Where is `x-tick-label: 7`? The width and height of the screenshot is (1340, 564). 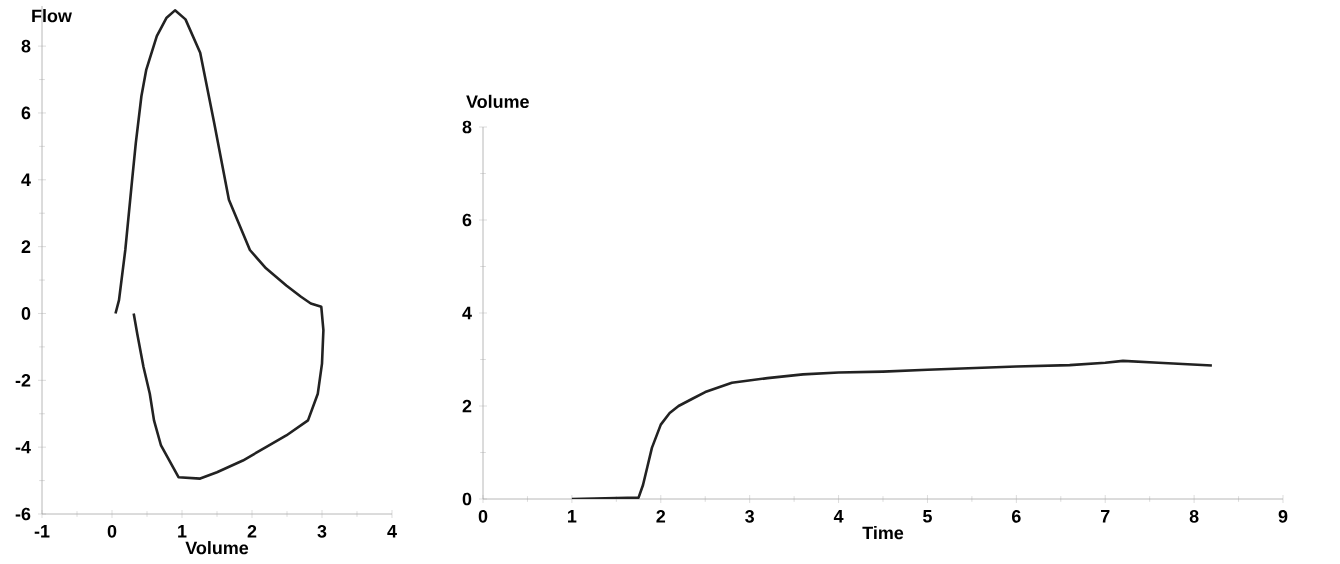 x-tick-label: 7 is located at coordinates (1105, 516).